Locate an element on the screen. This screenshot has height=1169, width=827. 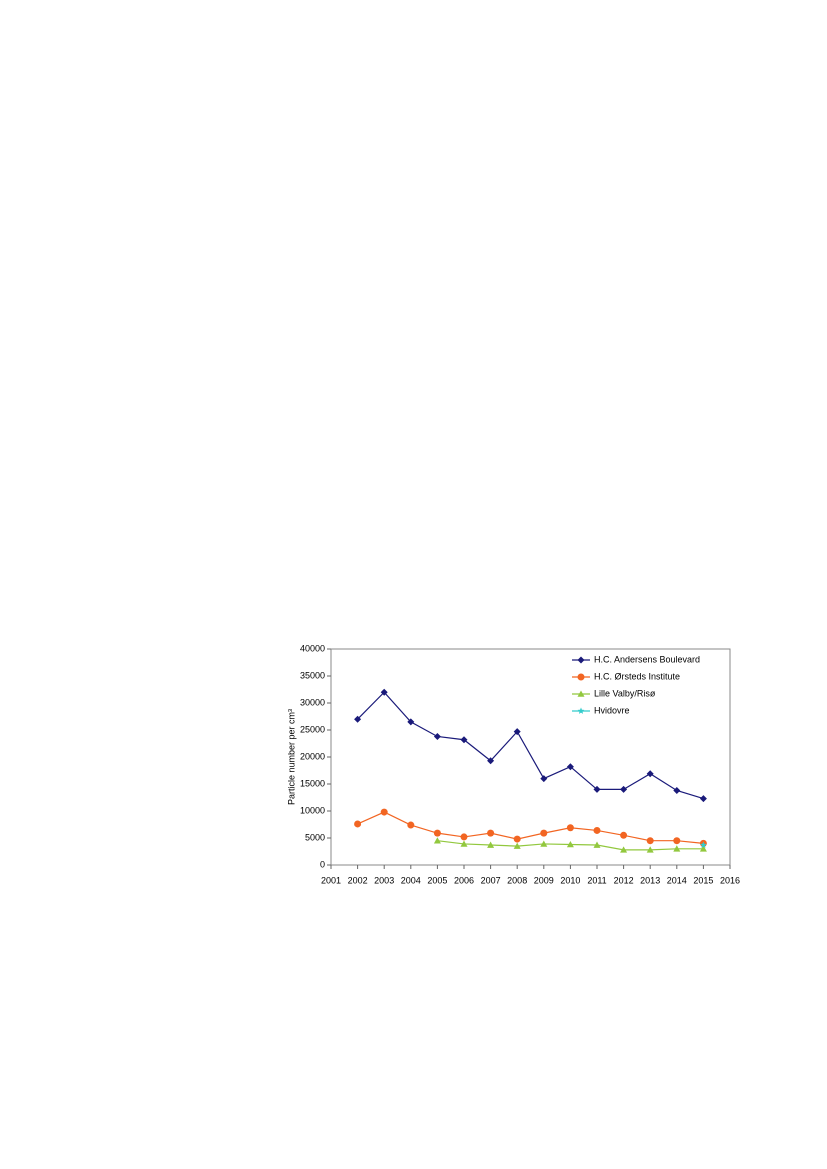
x-tick-label: 2011 is located at coordinates (596, 880).